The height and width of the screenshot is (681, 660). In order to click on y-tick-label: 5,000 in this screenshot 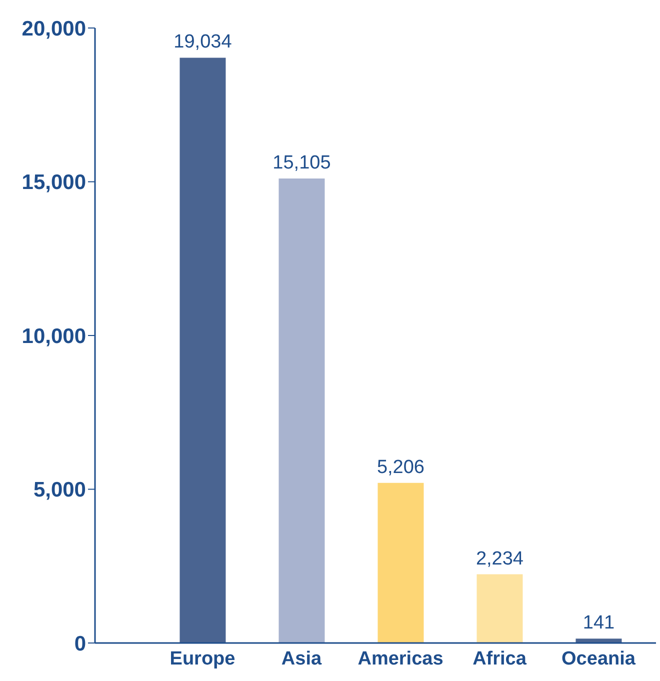, I will do `click(59, 490)`.